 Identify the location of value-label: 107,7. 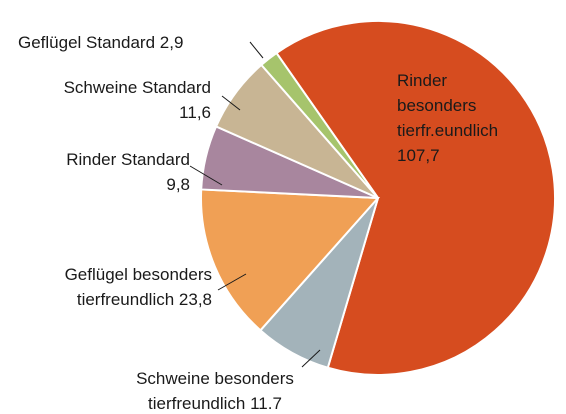
(418, 155).